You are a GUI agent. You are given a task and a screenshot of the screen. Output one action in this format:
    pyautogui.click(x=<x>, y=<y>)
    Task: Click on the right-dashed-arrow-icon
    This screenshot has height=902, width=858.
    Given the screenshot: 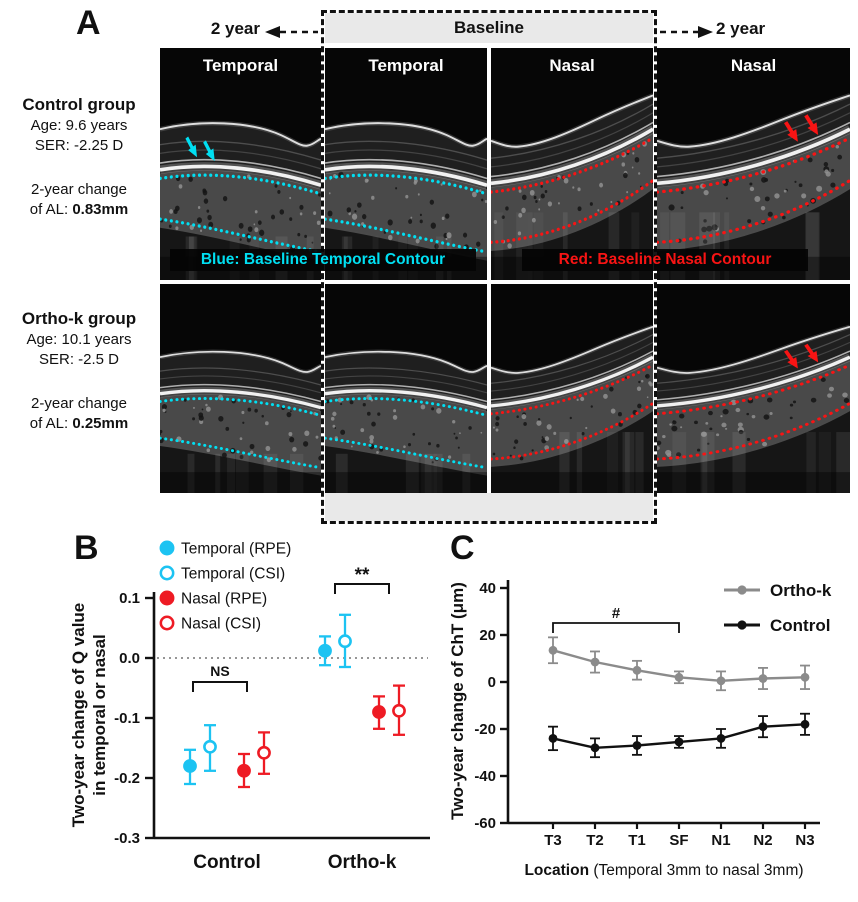 What is the action you would take?
    pyautogui.click(x=686, y=32)
    